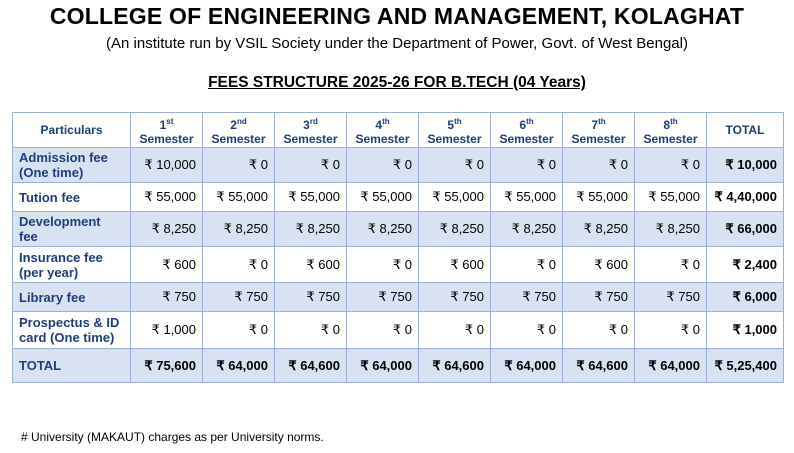 Image resolution: width=794 pixels, height=453 pixels. What do you see at coordinates (71, 197) in the screenshot?
I see `row-label: Tution fee` at bounding box center [71, 197].